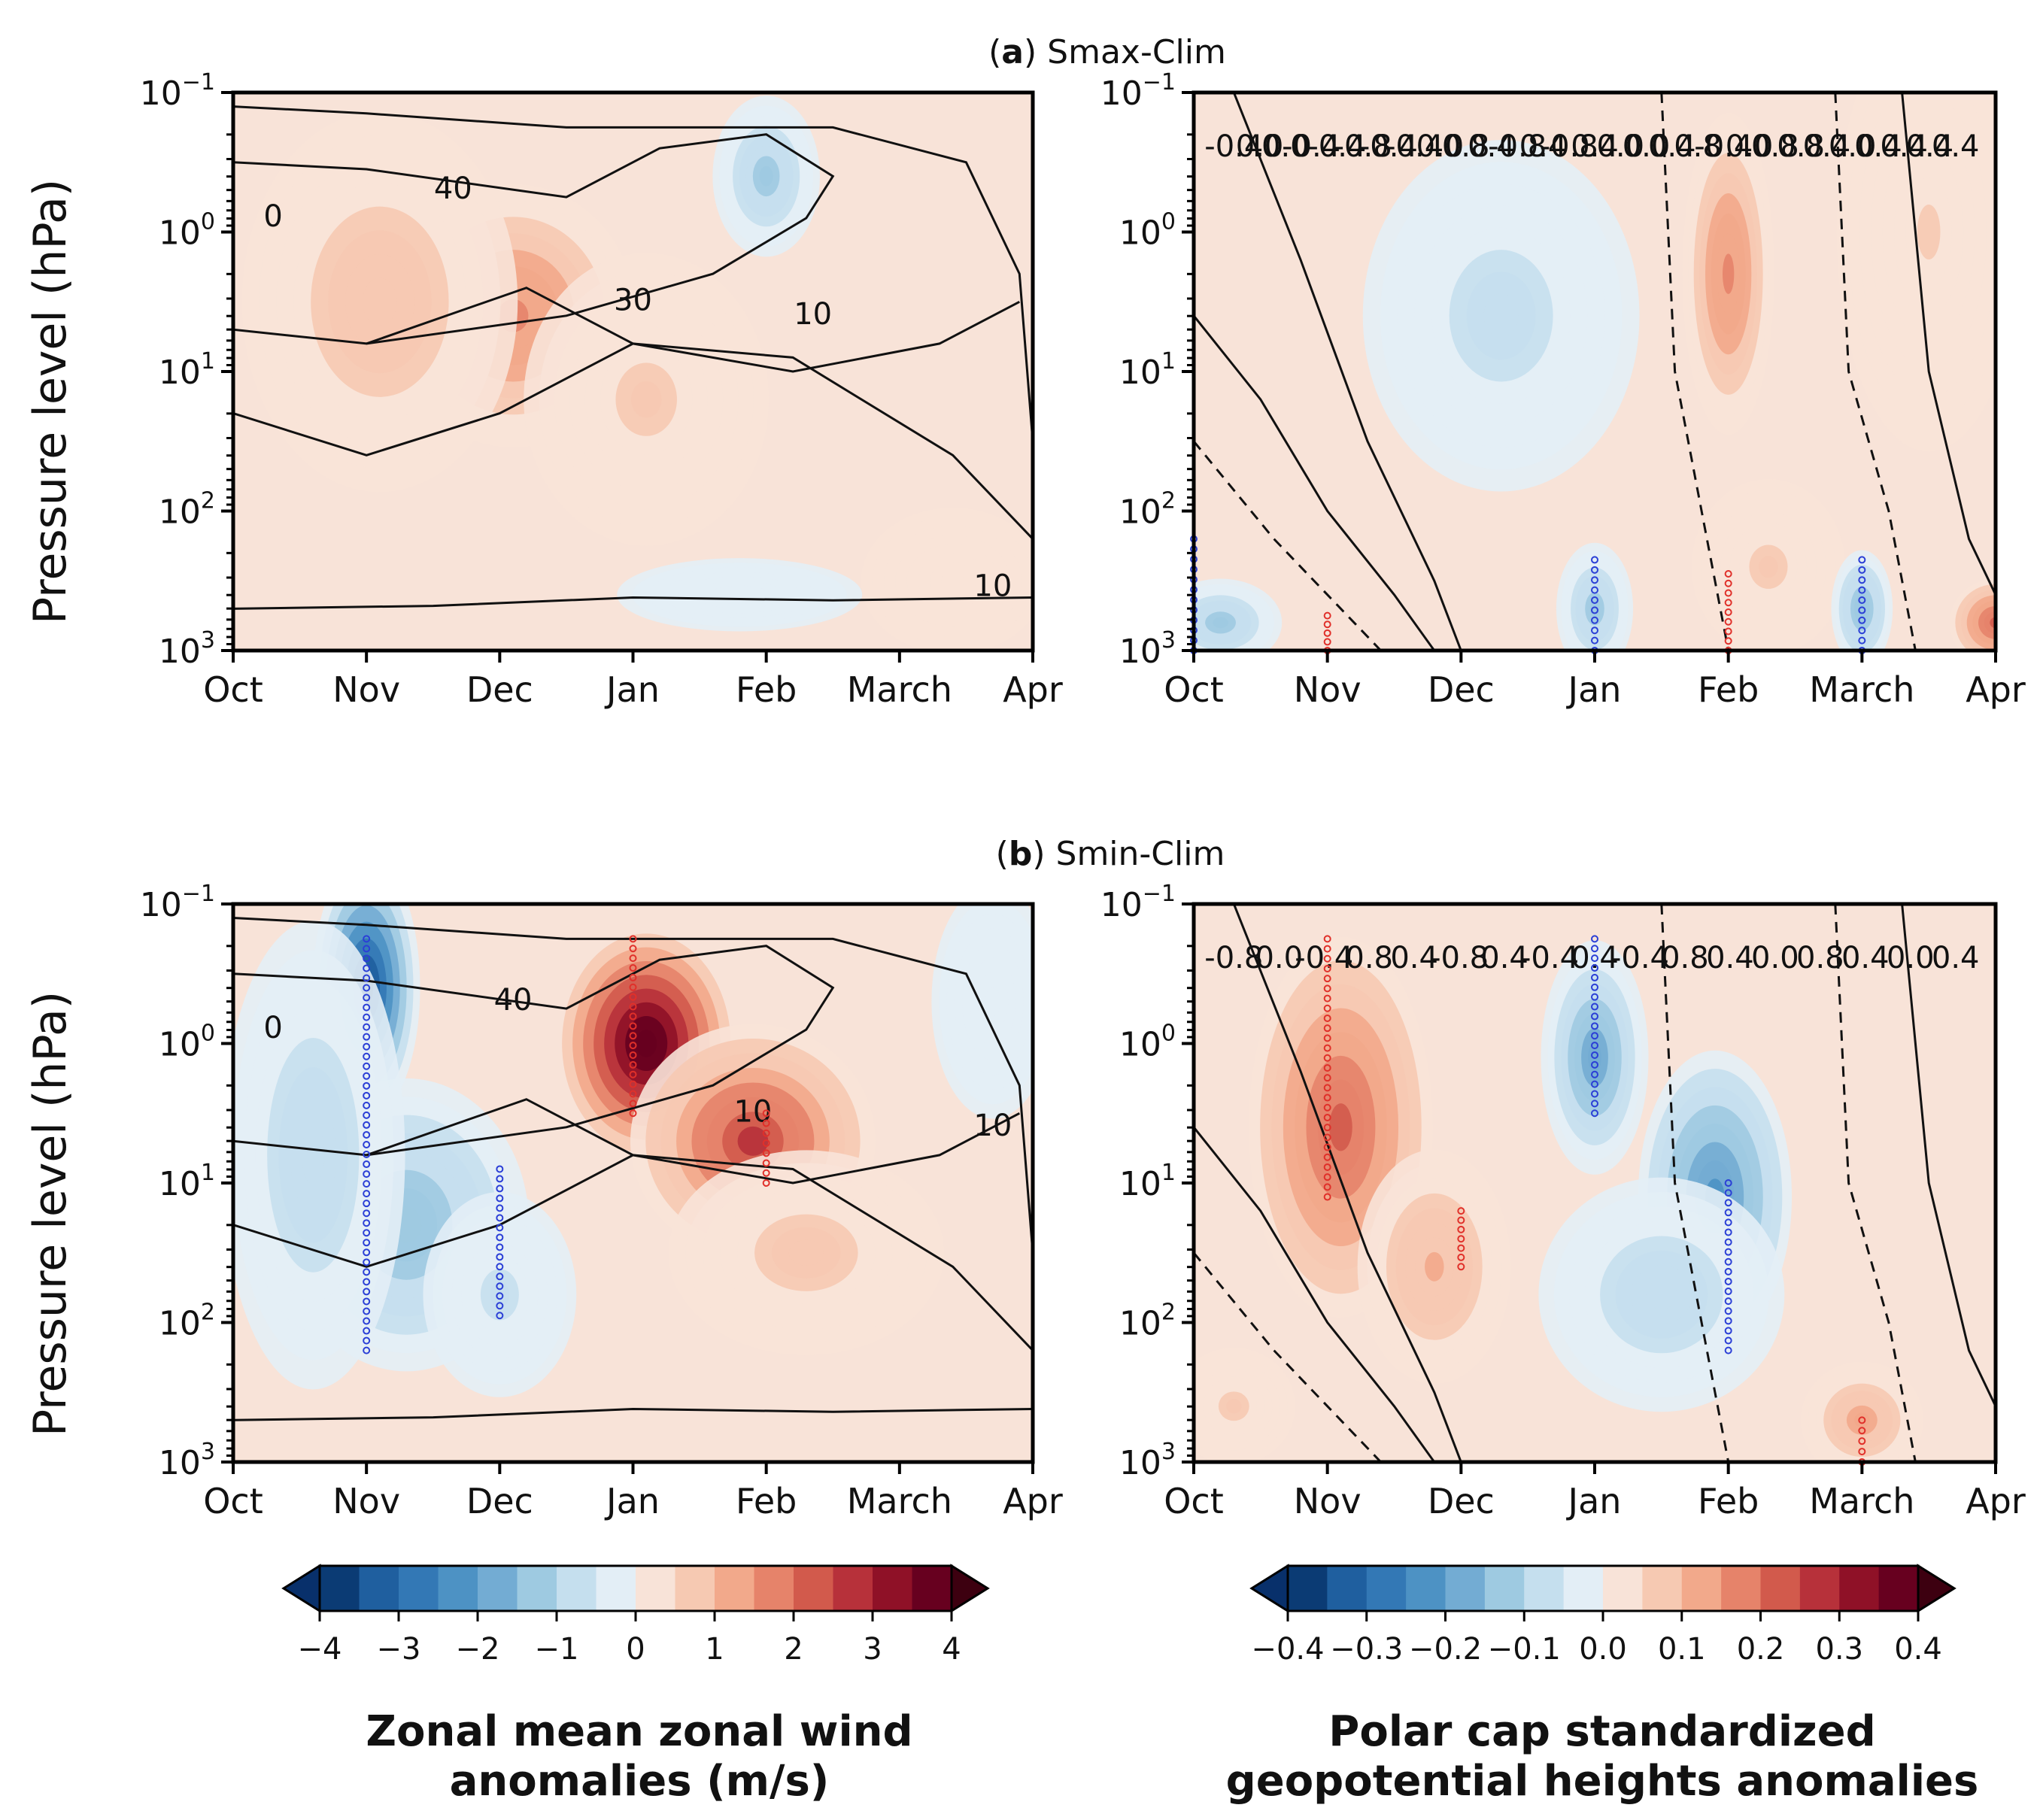 The width and height of the screenshot is (2040, 1820). Describe the element at coordinates (1685, 958) in the screenshot. I see `contour-label-10: 0.8` at that location.